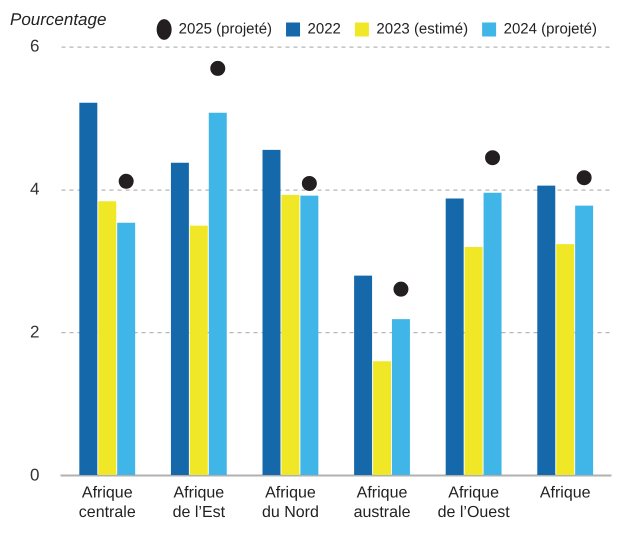 The image size is (627, 538). What do you see at coordinates (474, 502) in the screenshot?
I see `x-tick-label: Afrique de l’Ouest` at bounding box center [474, 502].